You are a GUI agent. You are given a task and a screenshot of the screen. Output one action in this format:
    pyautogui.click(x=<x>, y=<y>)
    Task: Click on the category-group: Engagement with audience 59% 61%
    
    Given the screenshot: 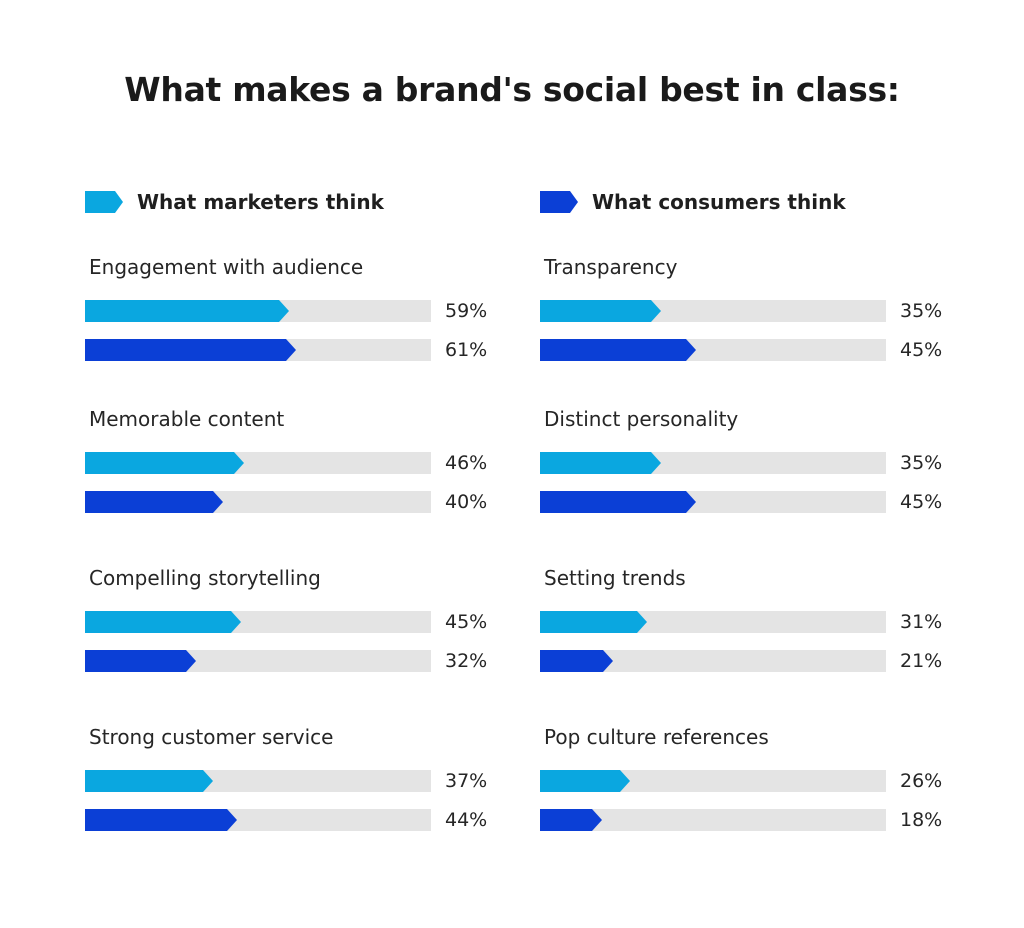 What is the action you would take?
    pyautogui.click(x=295, y=320)
    